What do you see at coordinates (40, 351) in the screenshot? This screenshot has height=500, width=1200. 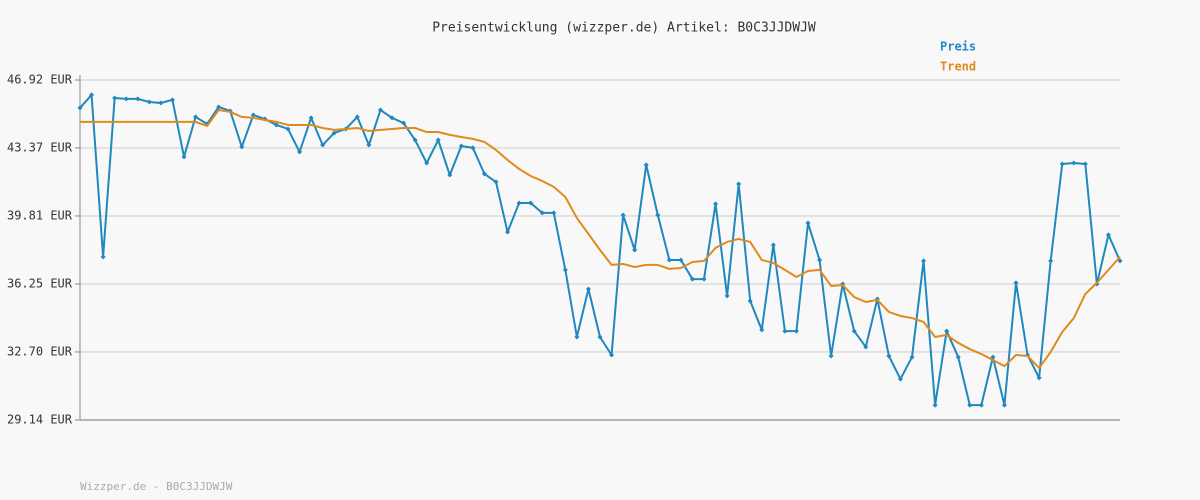 I see `y-tick-label: 32.70 EUR` at bounding box center [40, 351].